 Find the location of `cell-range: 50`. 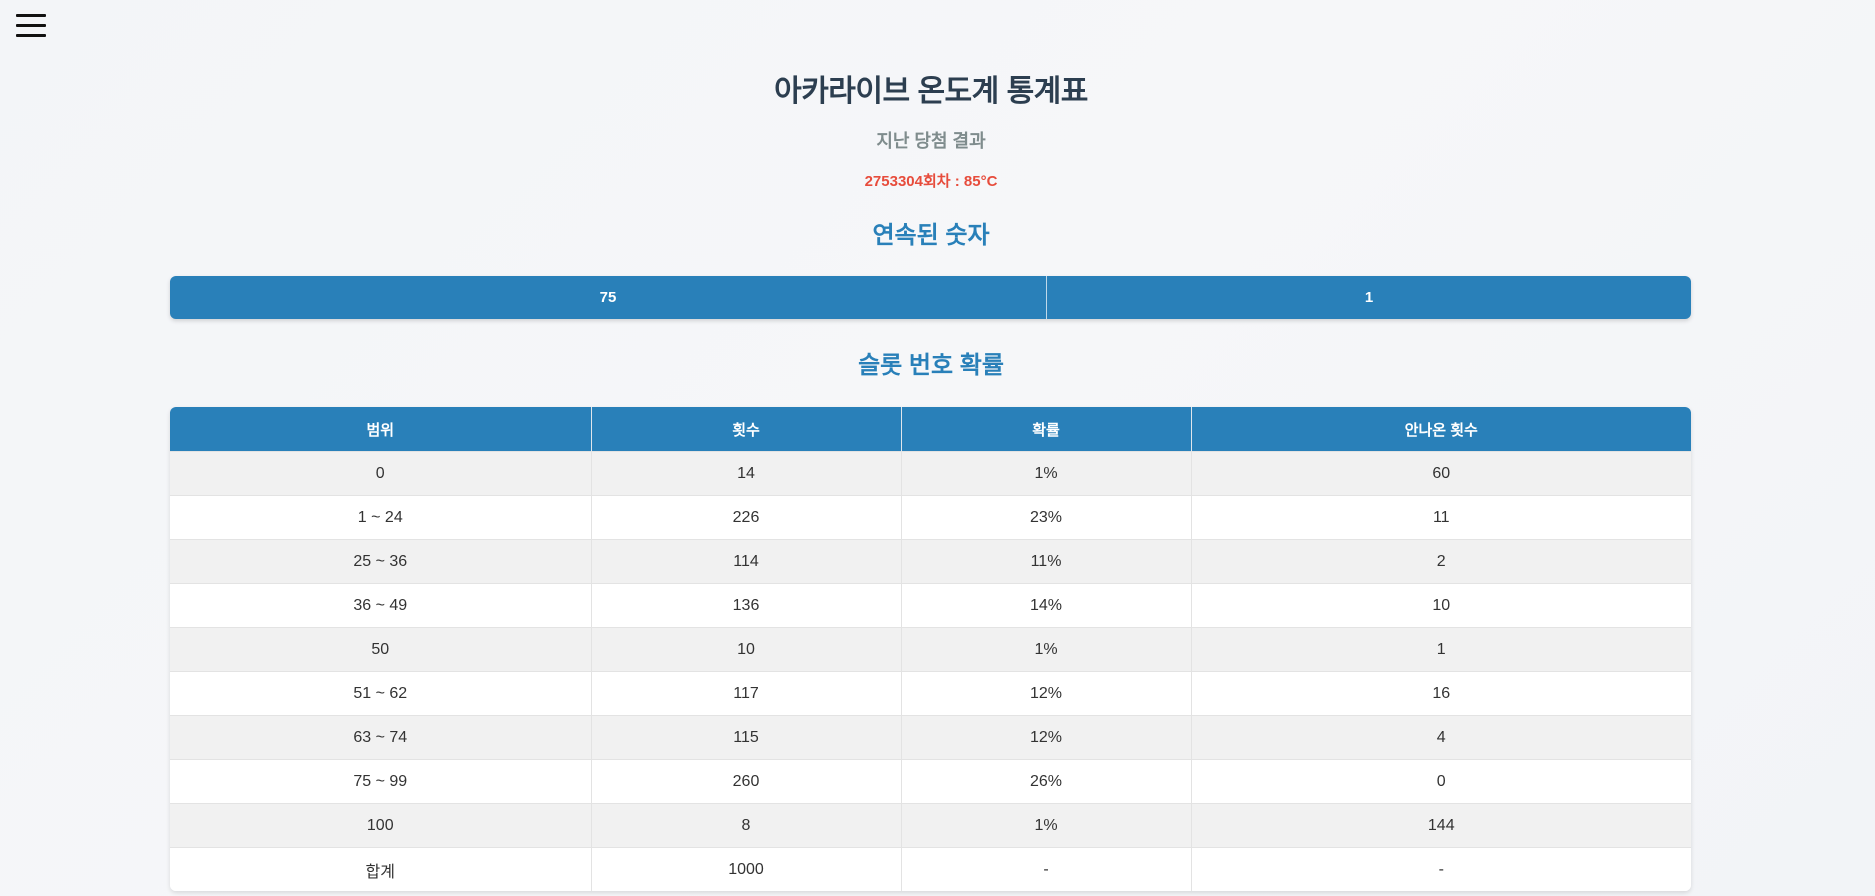

cell-range: 50 is located at coordinates (381, 649).